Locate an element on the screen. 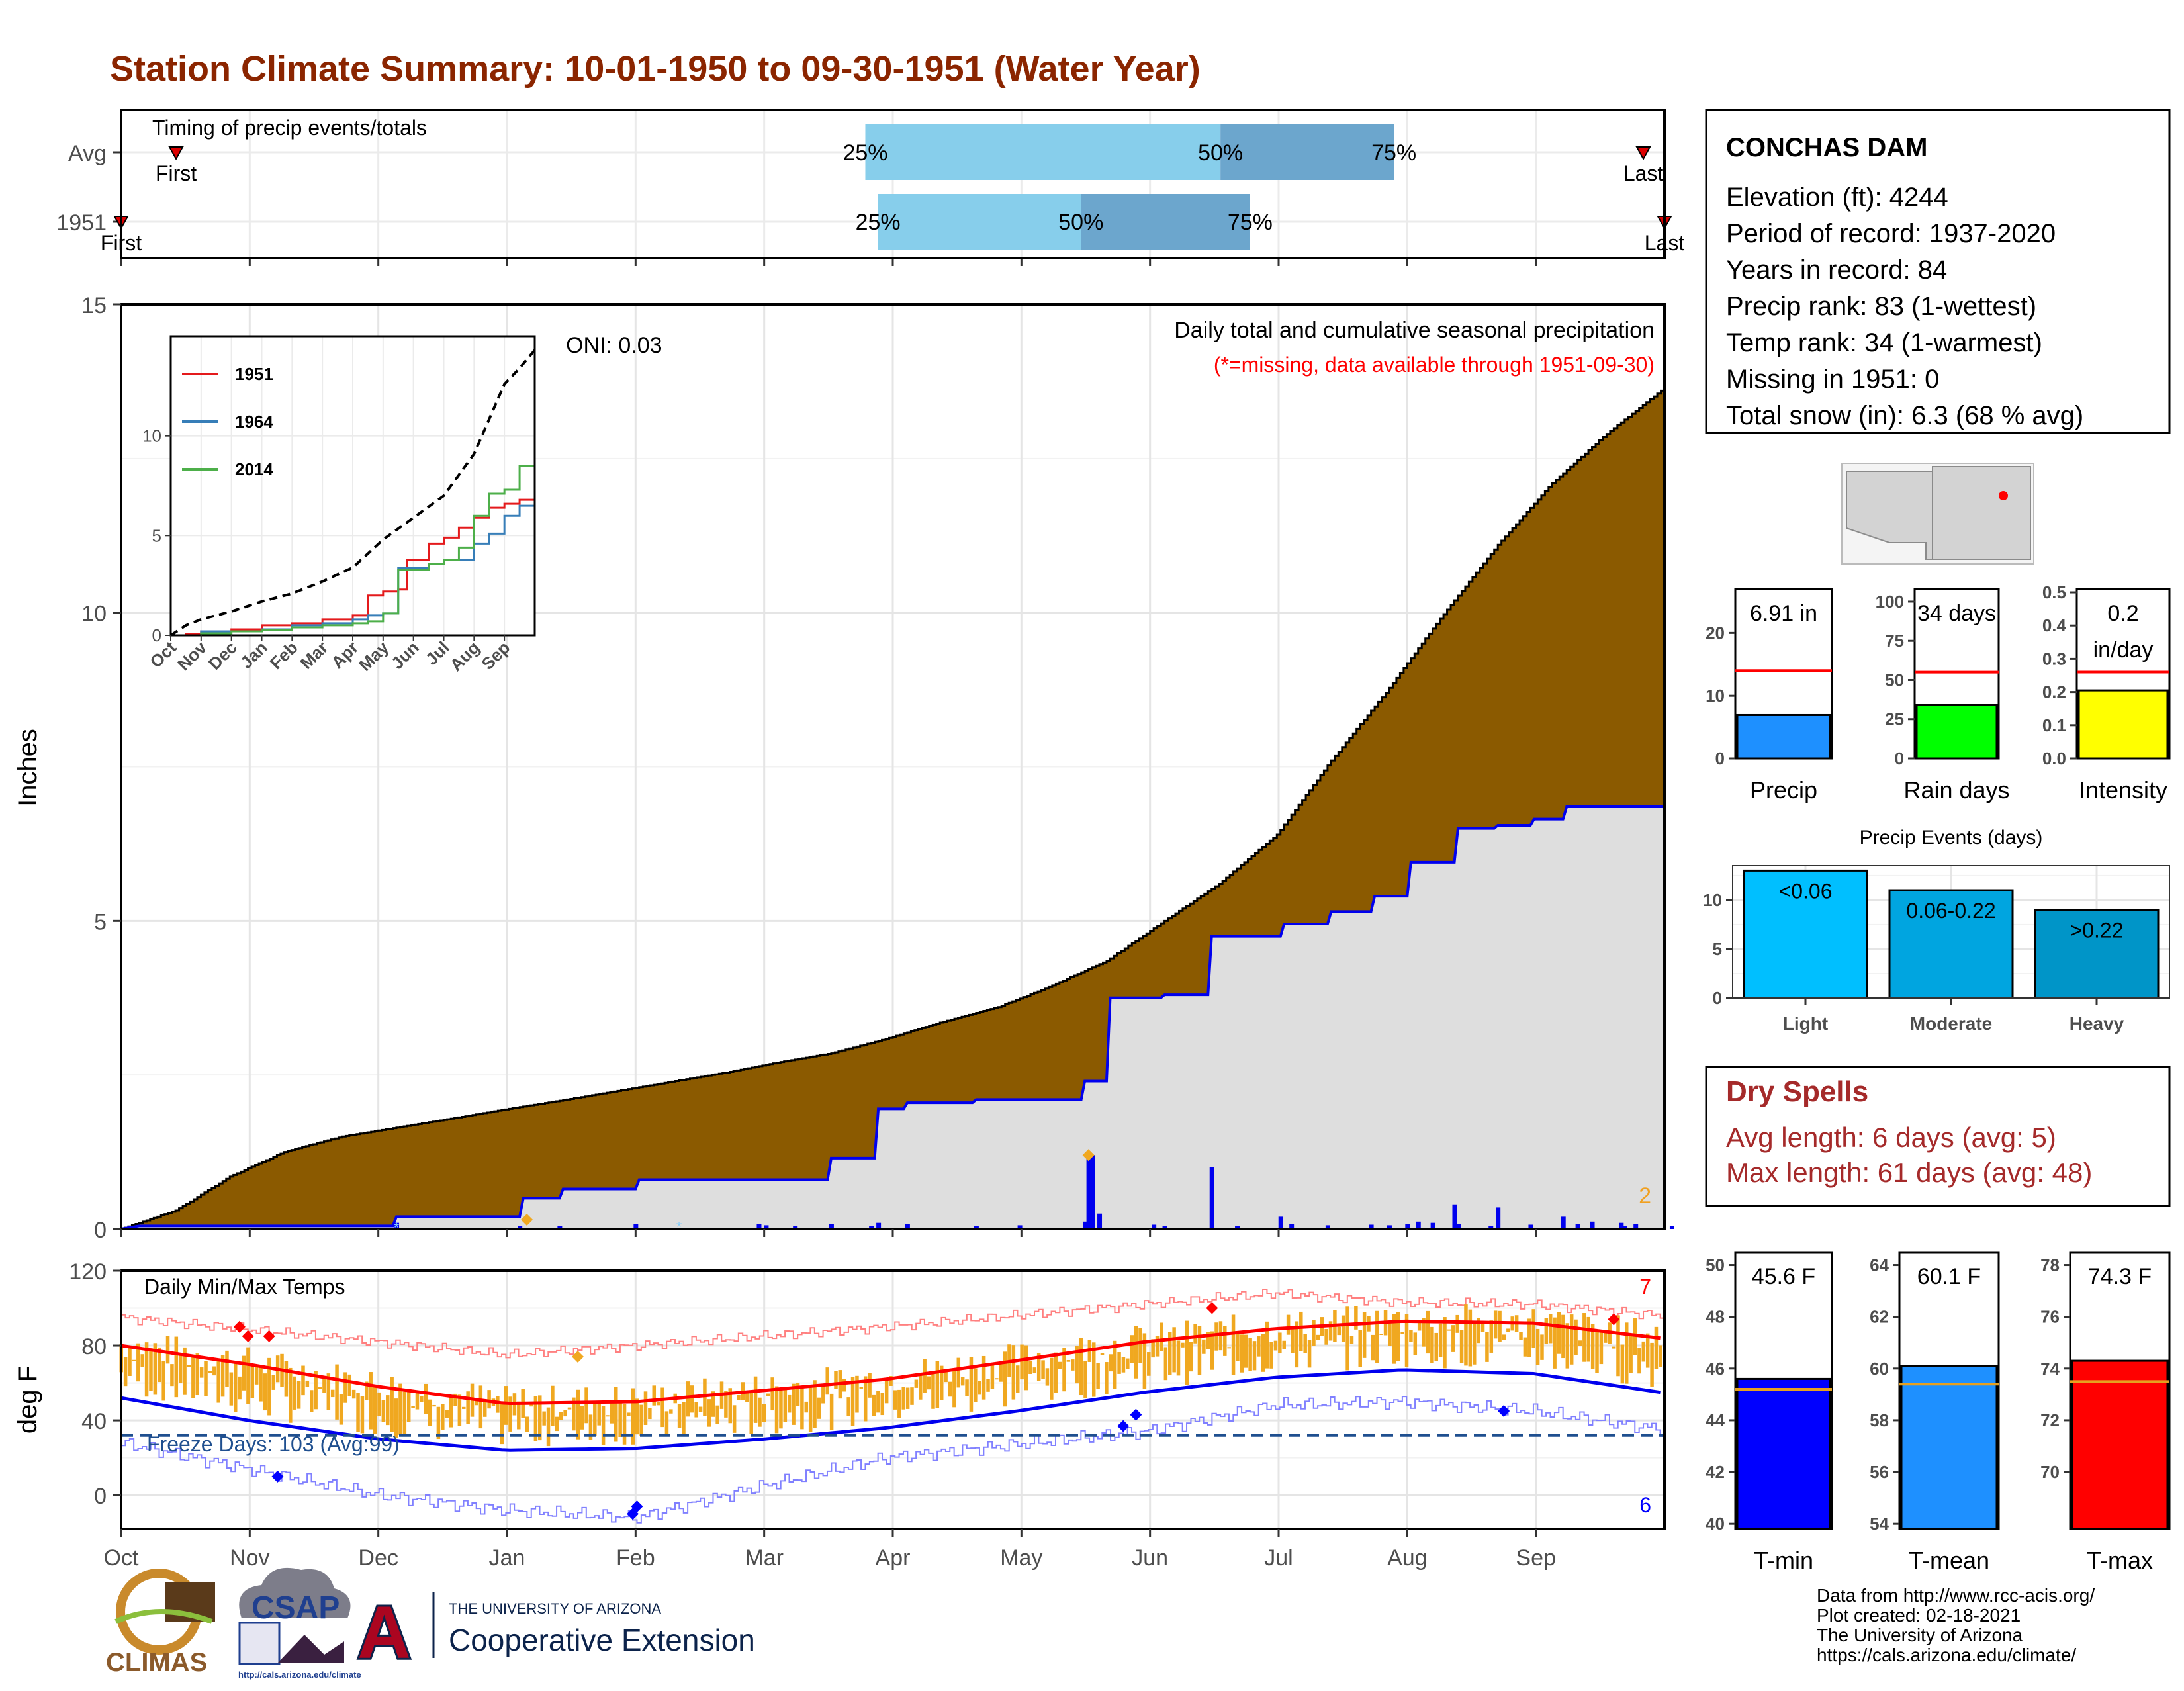  precip-events-category-label: Light is located at coordinates (1806, 1024).